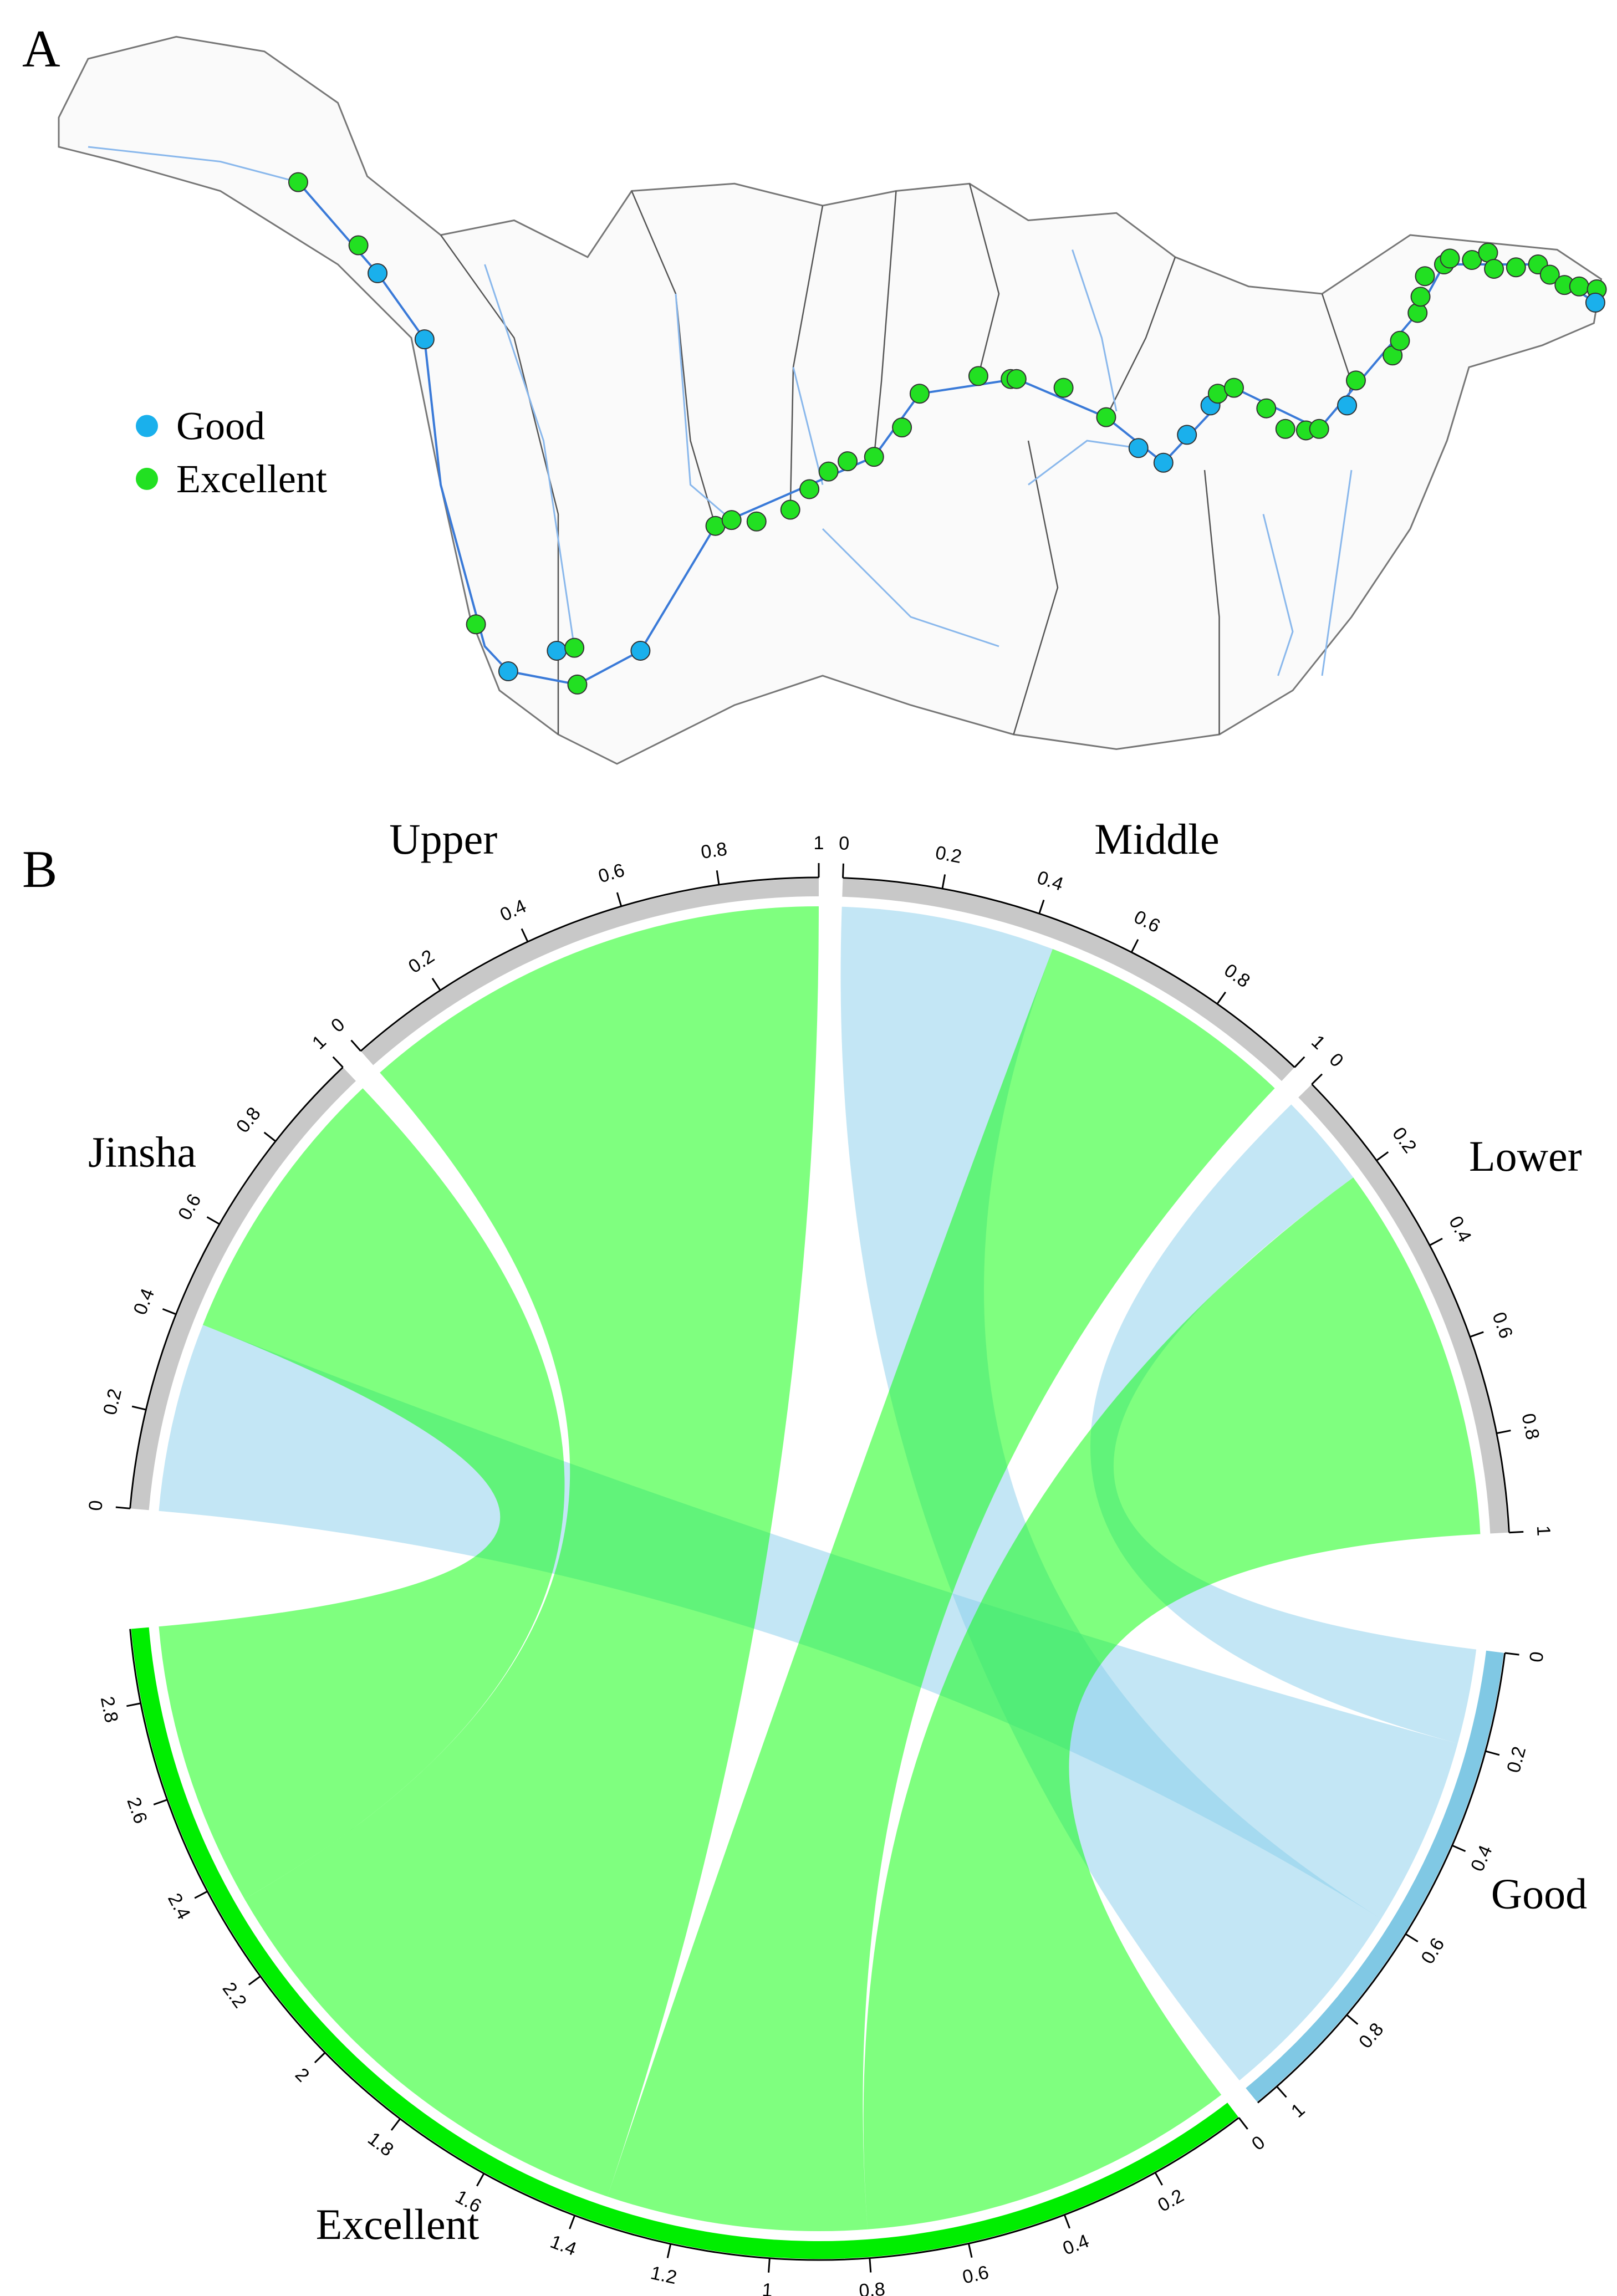 This screenshot has width=1617, height=2296. What do you see at coordinates (563, 2245) in the screenshot?
I see `tick-label: 1.4` at bounding box center [563, 2245].